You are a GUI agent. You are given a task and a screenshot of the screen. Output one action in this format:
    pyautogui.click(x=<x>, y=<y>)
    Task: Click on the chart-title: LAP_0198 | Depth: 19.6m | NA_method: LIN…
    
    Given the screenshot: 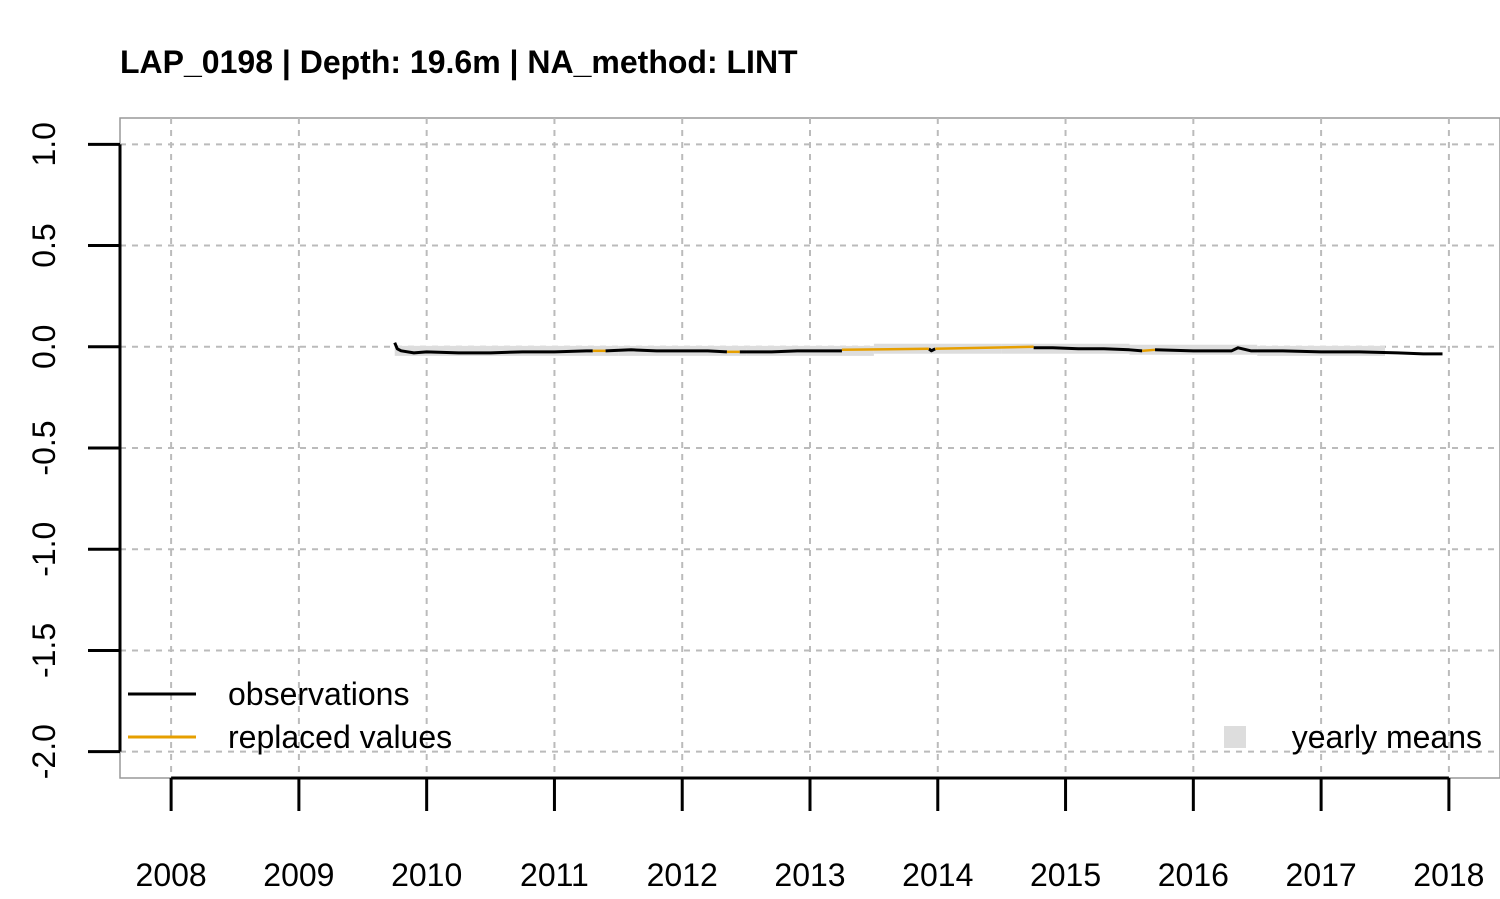 What is the action you would take?
    pyautogui.click(x=459, y=62)
    